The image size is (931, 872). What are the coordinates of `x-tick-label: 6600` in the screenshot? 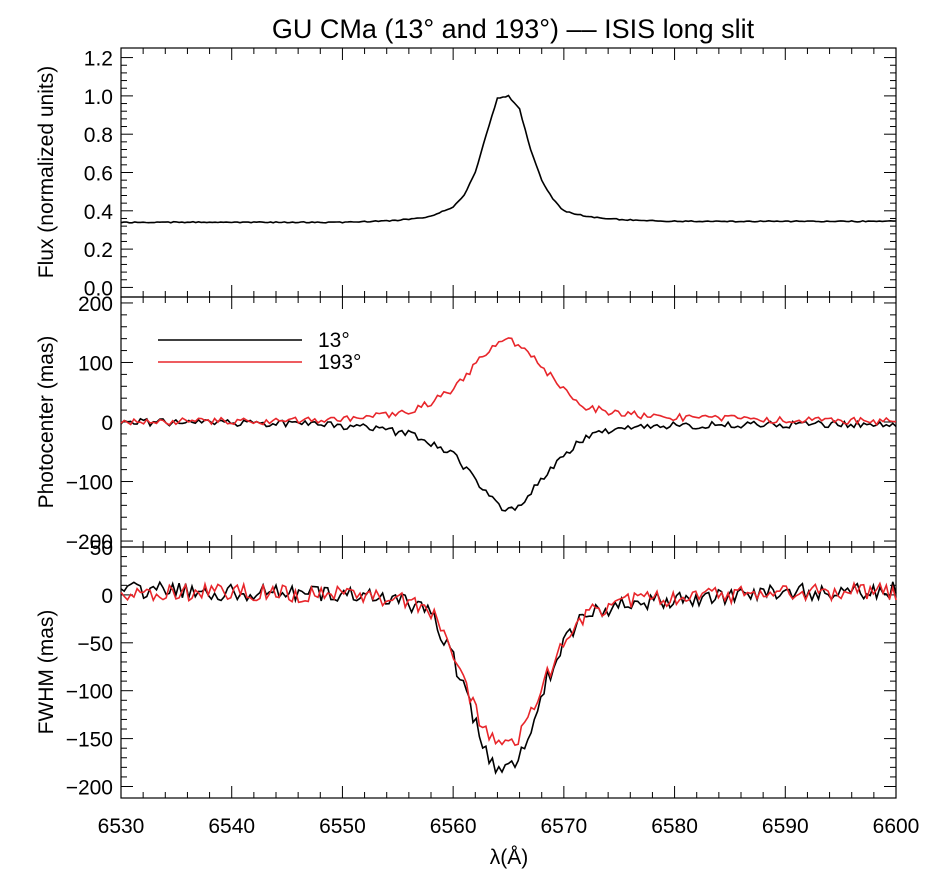 It's located at (896, 826).